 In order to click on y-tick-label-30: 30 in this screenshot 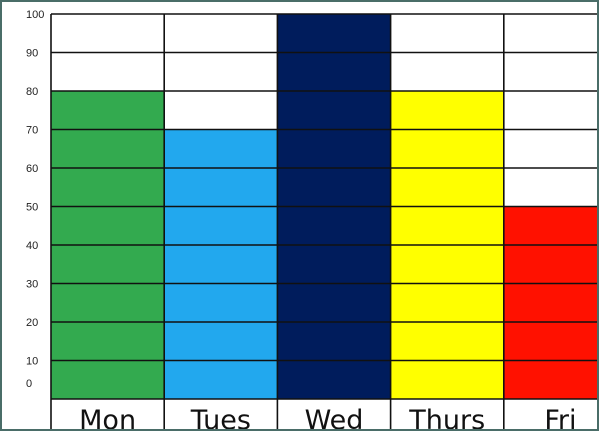, I will do `click(32, 285)`.